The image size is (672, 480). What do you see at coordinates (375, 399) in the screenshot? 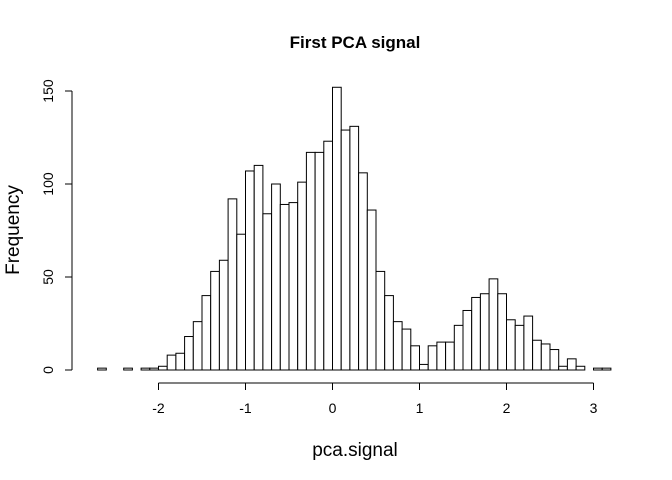
I see `x-axis: -2 -1 0 1 2 3` at bounding box center [375, 399].